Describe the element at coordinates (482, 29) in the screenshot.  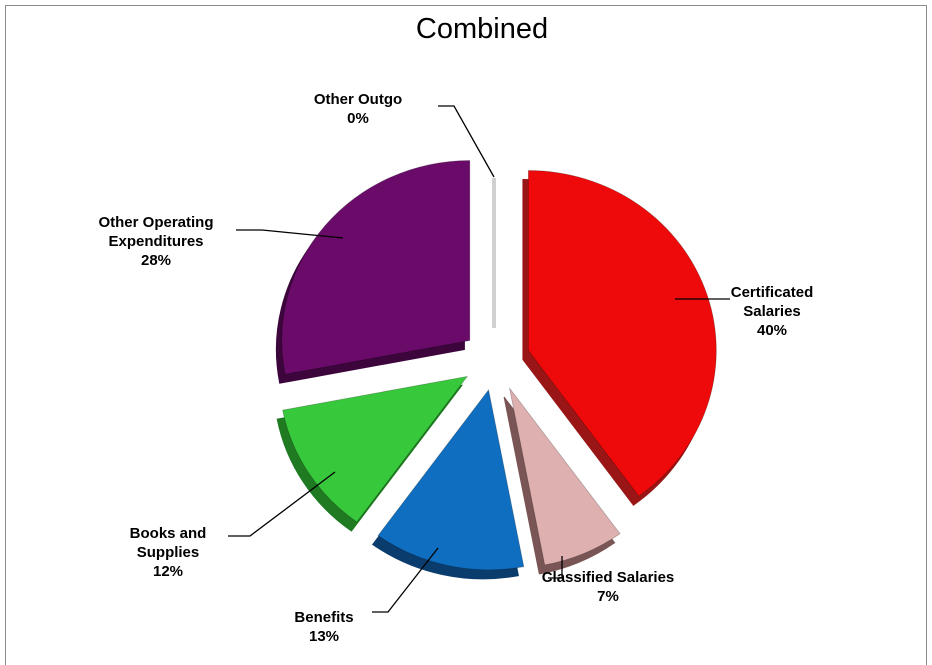
I see `chart-title: Combined` at that location.